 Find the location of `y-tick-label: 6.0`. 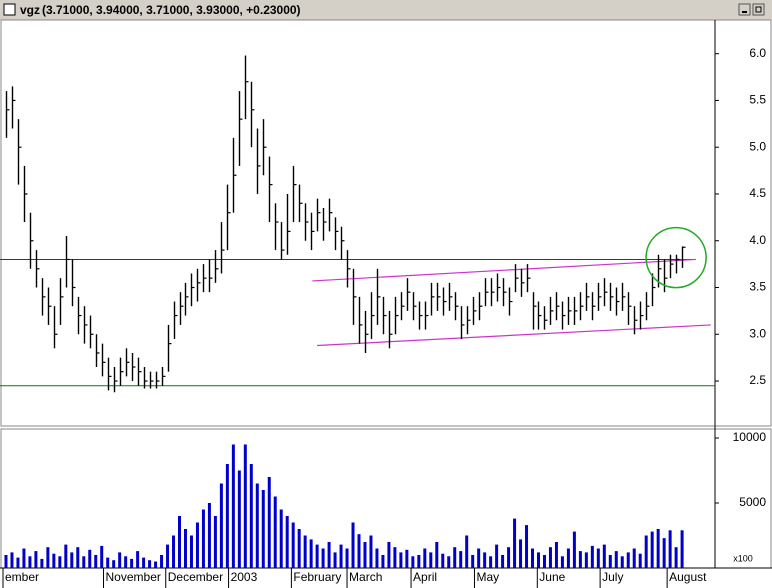

y-tick-label: 6.0 is located at coordinates (757, 53).